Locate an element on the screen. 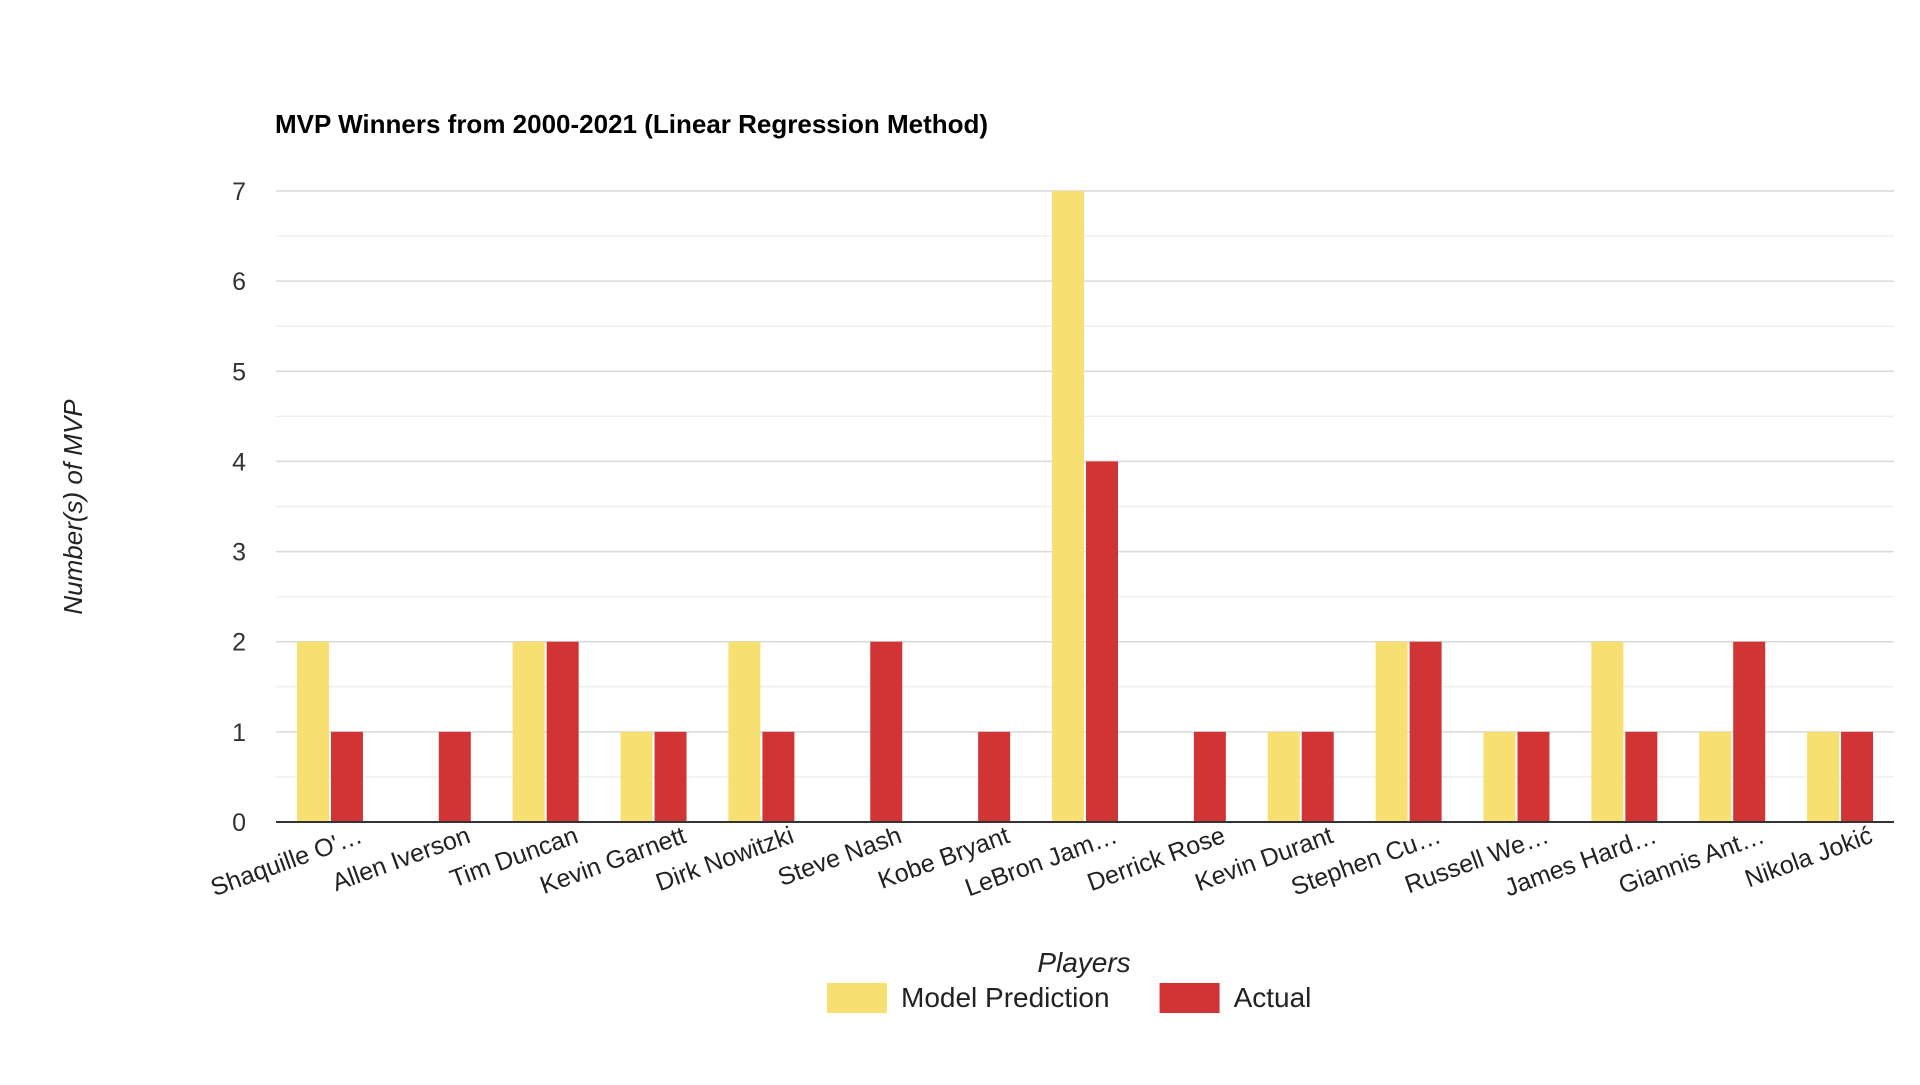 This screenshot has height=1085, width=1920. legend: Model Prediction Actual is located at coordinates (1069, 997).